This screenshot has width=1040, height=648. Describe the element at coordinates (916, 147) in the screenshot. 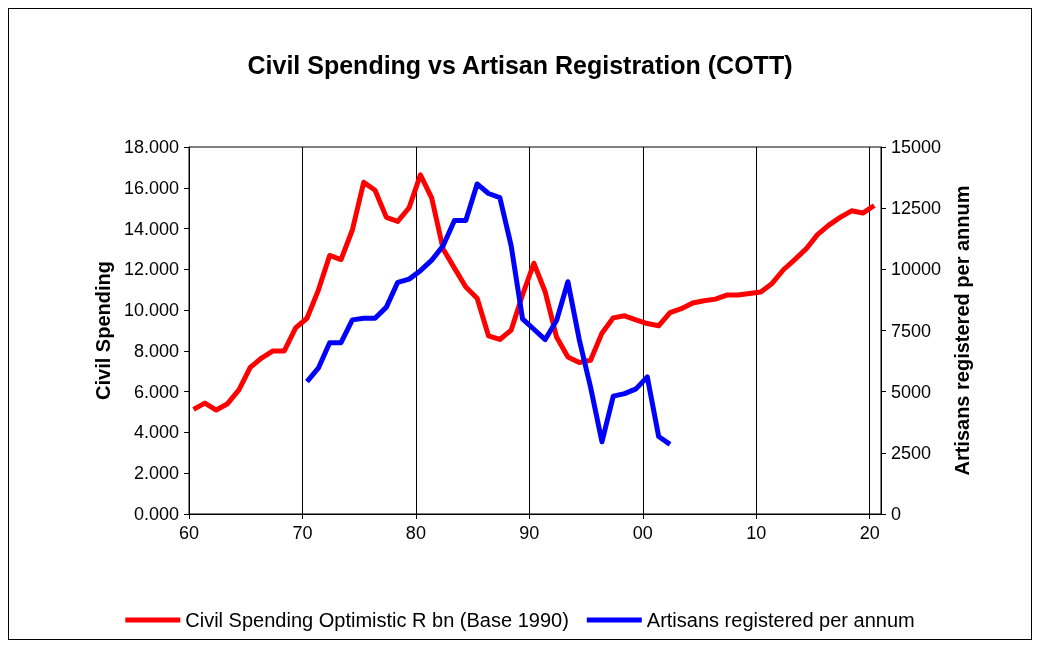

I see `y2-tick-label: 15000` at that location.